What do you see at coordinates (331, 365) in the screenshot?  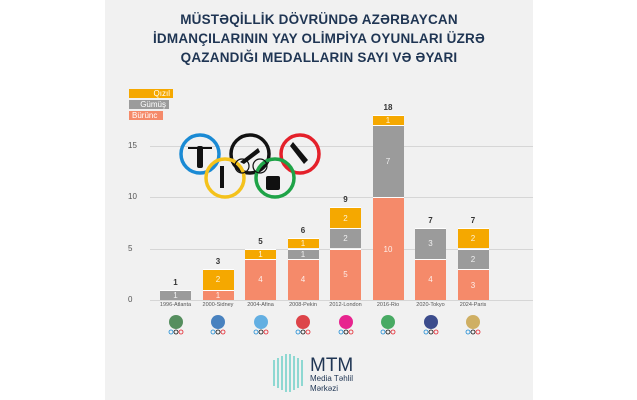 I see `brand-name: MTM` at bounding box center [331, 365].